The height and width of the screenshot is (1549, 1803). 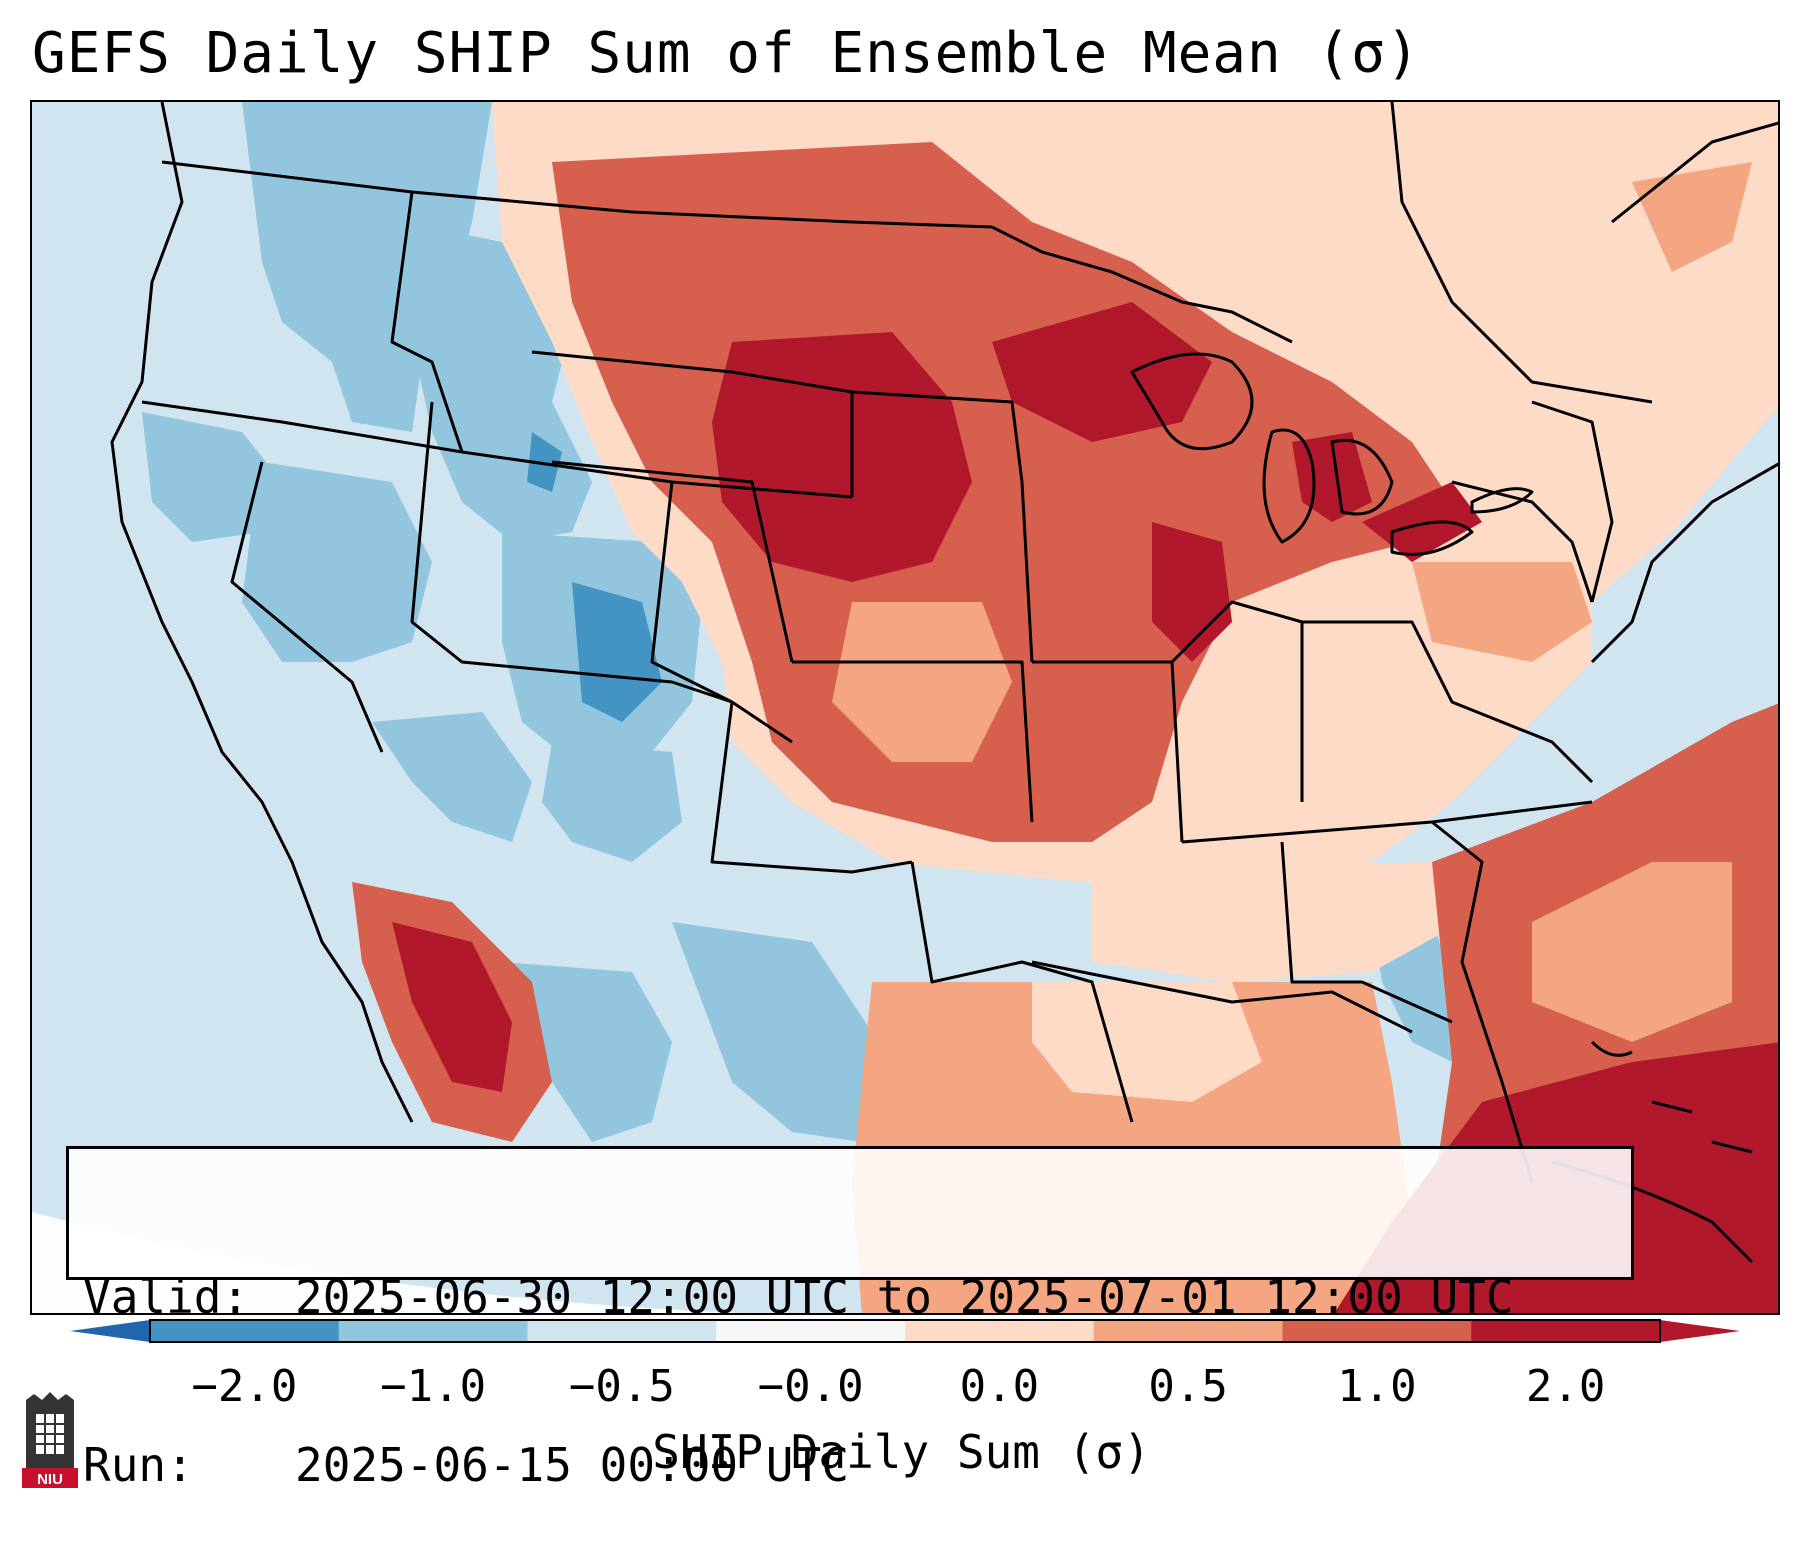 I want to click on border-tx, so click(x=1022, y=992).